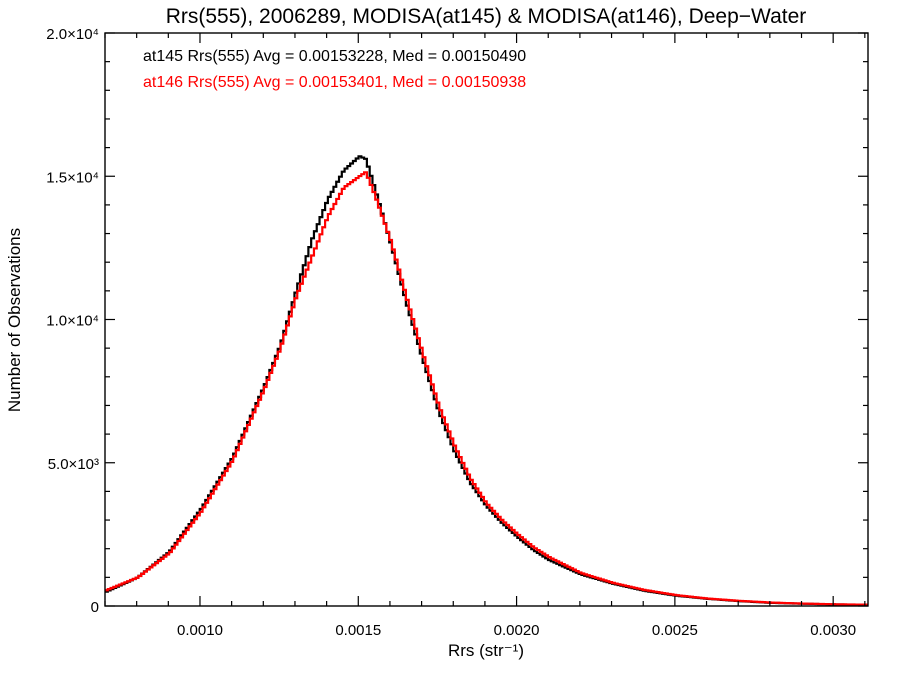 This screenshot has height=675, width=900. Describe the element at coordinates (14, 320) in the screenshot. I see `y-axis-label: Number of Observations` at that location.